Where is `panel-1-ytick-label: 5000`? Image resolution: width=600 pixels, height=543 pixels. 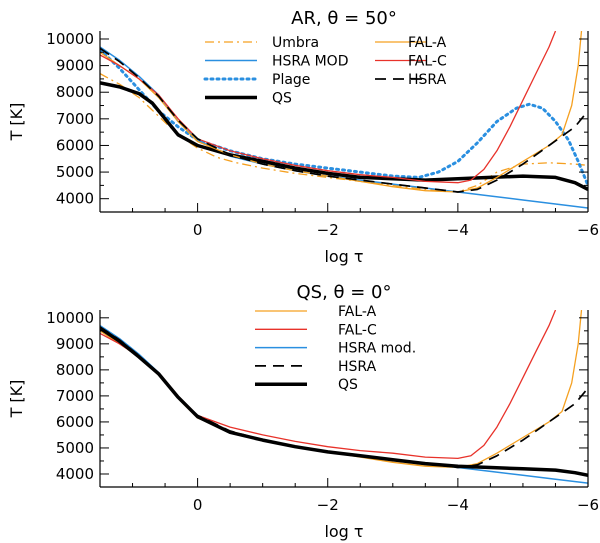 panel-1-ytick-label: 5000 is located at coordinates (75, 172).